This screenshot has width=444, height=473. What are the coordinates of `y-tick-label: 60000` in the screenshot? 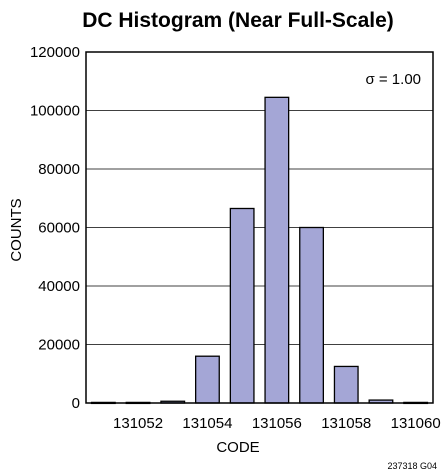 It's located at (59, 228).